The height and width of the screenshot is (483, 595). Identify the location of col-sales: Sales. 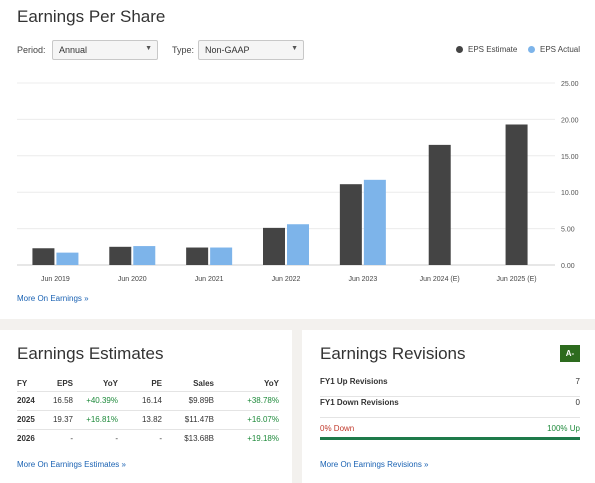
(203, 384).